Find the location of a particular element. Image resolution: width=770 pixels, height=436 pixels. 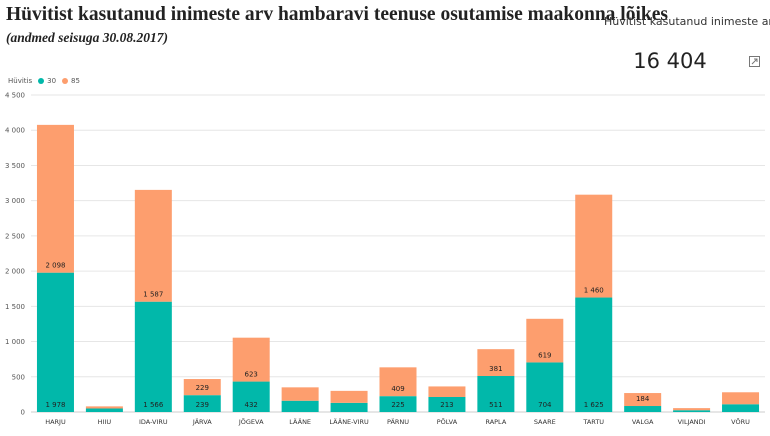

x-tick-label: JÄRVA is located at coordinates (202, 421).